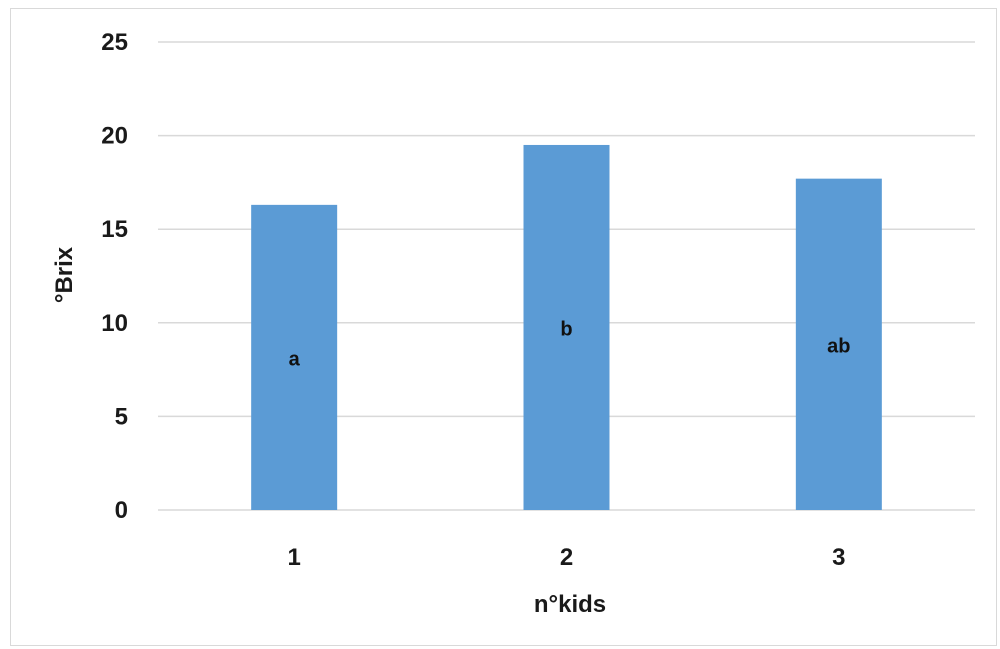  I want to click on y-tick-label: 25, so click(114, 42).